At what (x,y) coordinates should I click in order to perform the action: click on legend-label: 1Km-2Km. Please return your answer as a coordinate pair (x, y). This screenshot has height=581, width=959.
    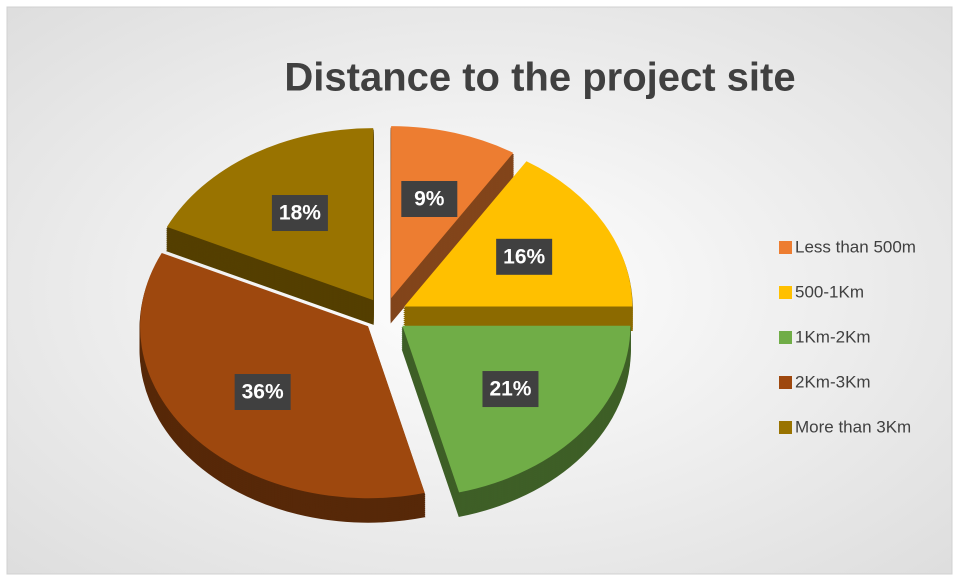
    Looking at the image, I should click on (833, 336).